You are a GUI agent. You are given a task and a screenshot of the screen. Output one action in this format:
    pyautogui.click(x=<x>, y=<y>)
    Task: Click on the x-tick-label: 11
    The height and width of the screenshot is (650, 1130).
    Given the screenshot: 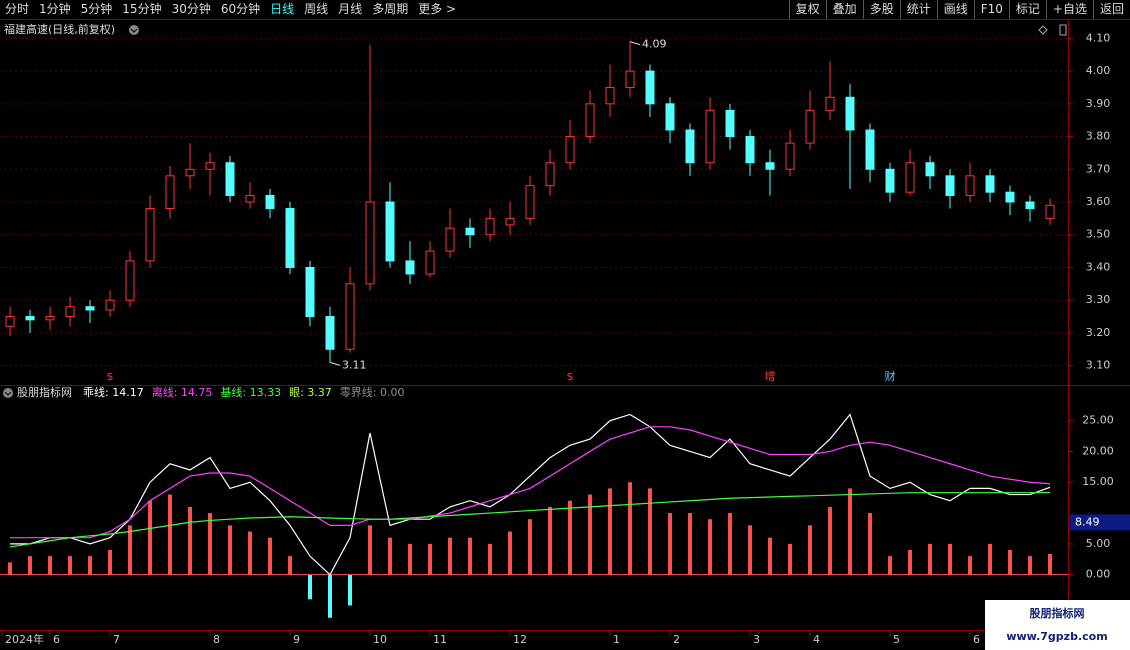 What is the action you would take?
    pyautogui.click(x=440, y=639)
    